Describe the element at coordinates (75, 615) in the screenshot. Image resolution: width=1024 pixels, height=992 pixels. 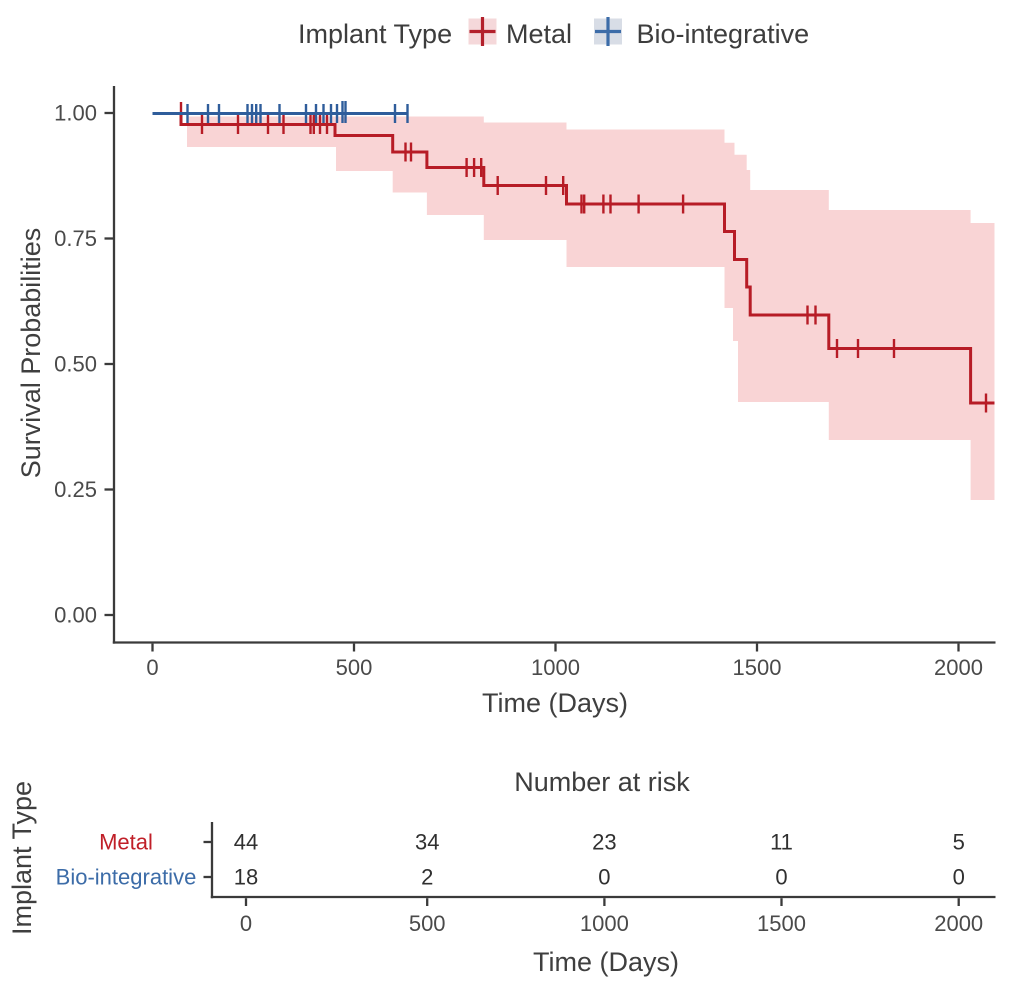
I see `svg-text: 0.00` at that location.